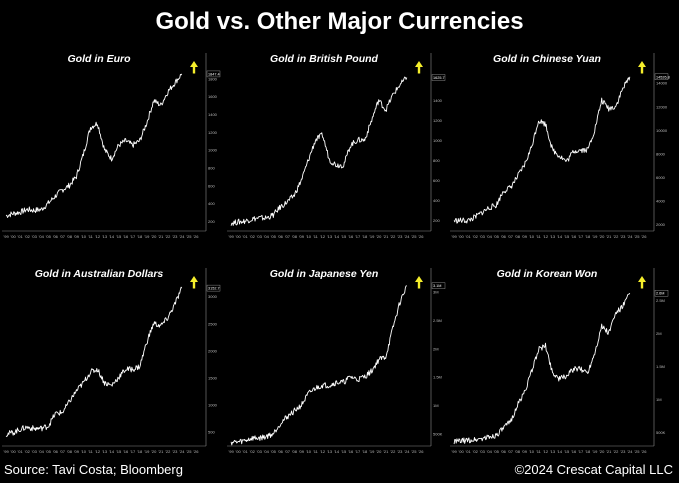  What do you see at coordinates (437, 377) in the screenshot?
I see `y-tick-label: 1.5M` at bounding box center [437, 377].